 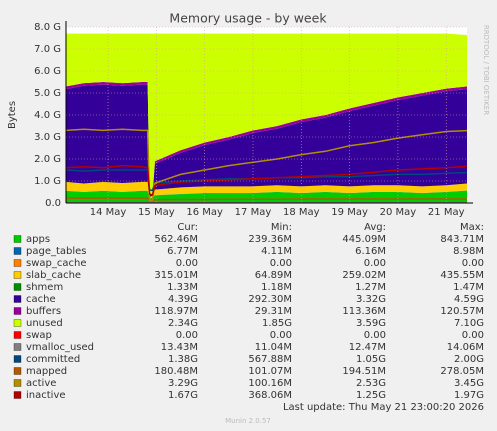 I want to click on legend-stat: 843.71M, so click(x=462, y=239).